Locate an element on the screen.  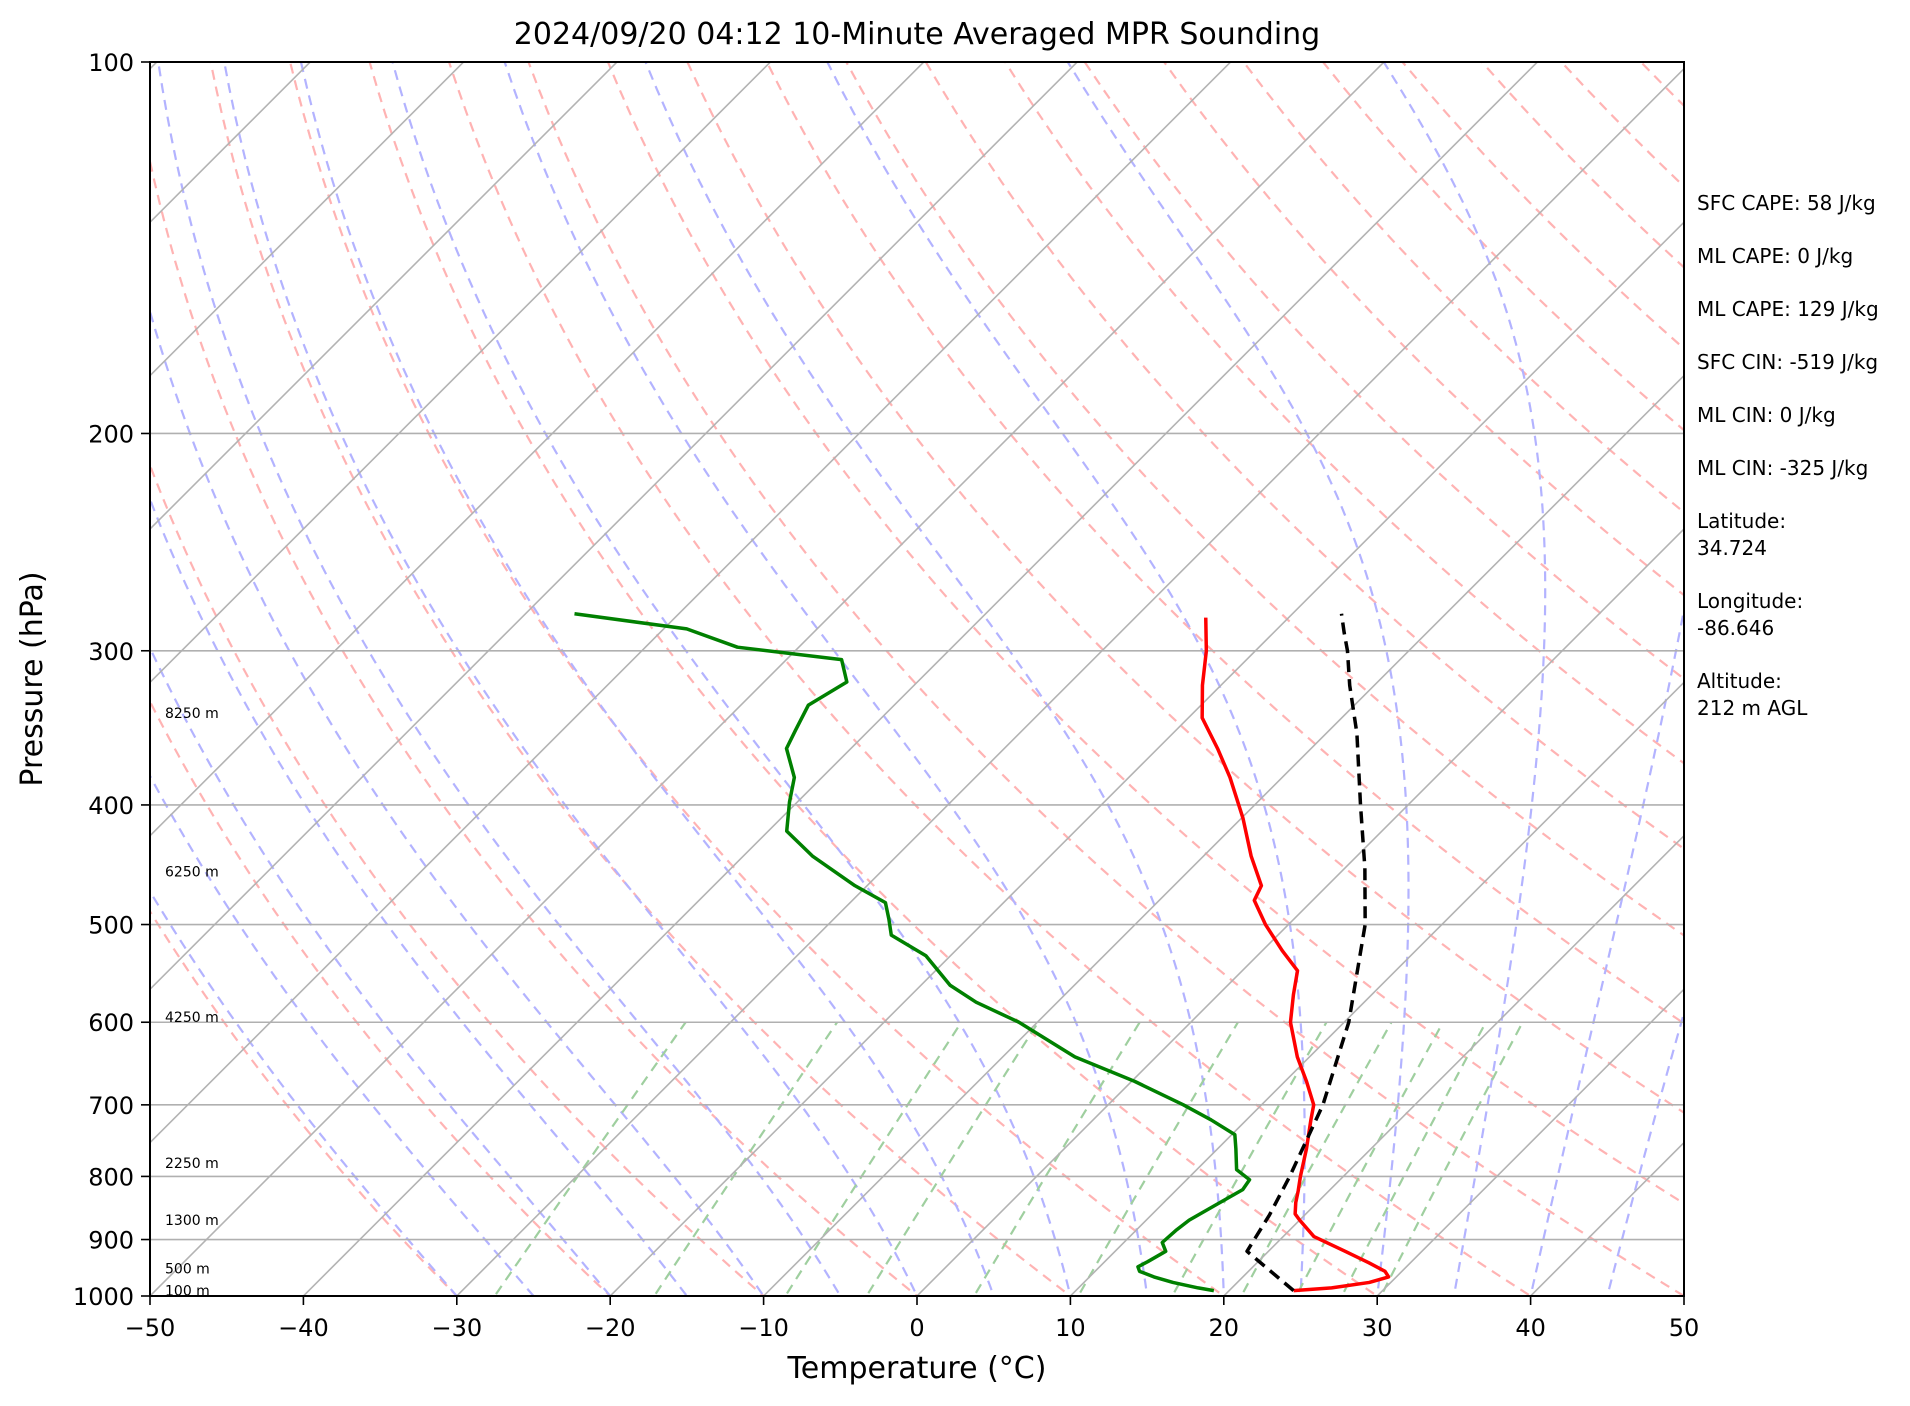
x-tick-label: 10 is located at coordinates (1070, 1328).